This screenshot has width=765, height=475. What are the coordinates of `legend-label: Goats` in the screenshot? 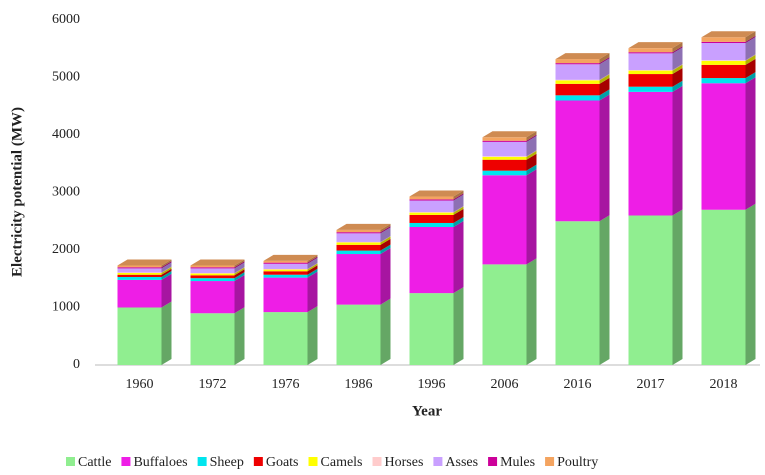 It's located at (282, 462).